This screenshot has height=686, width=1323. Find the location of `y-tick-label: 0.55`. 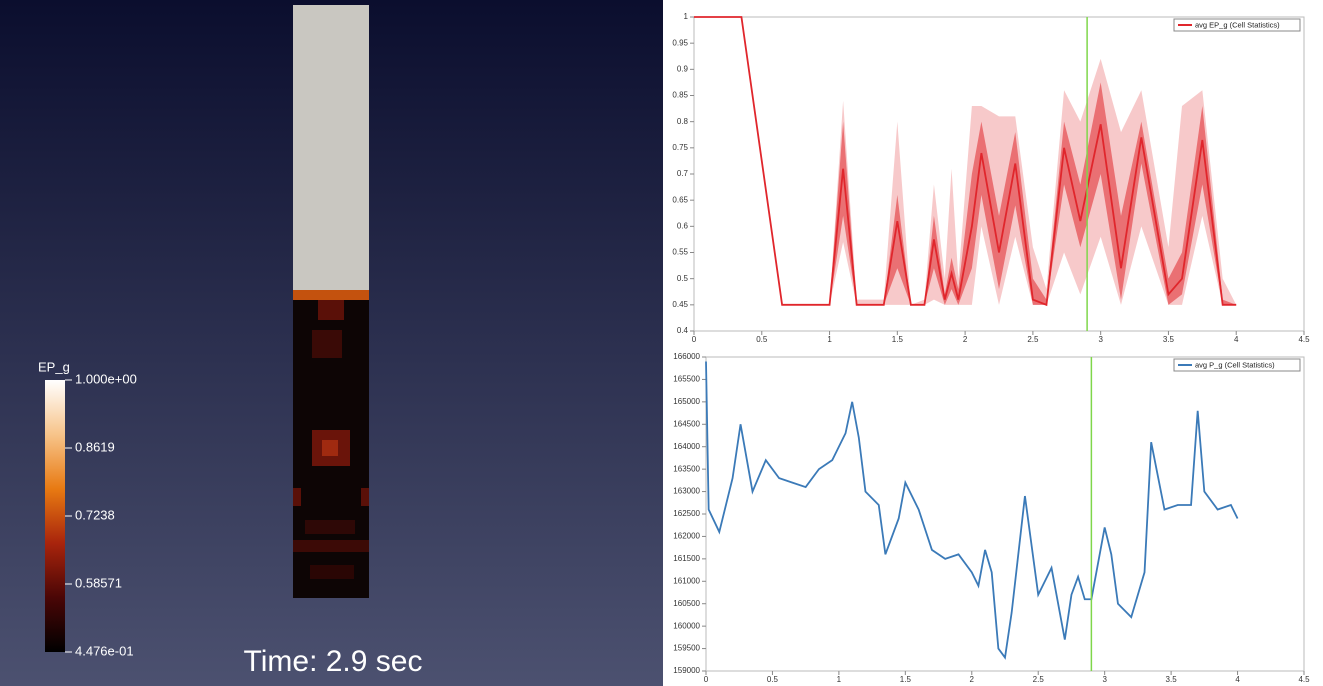

y-tick-label: 0.55 is located at coordinates (680, 252).